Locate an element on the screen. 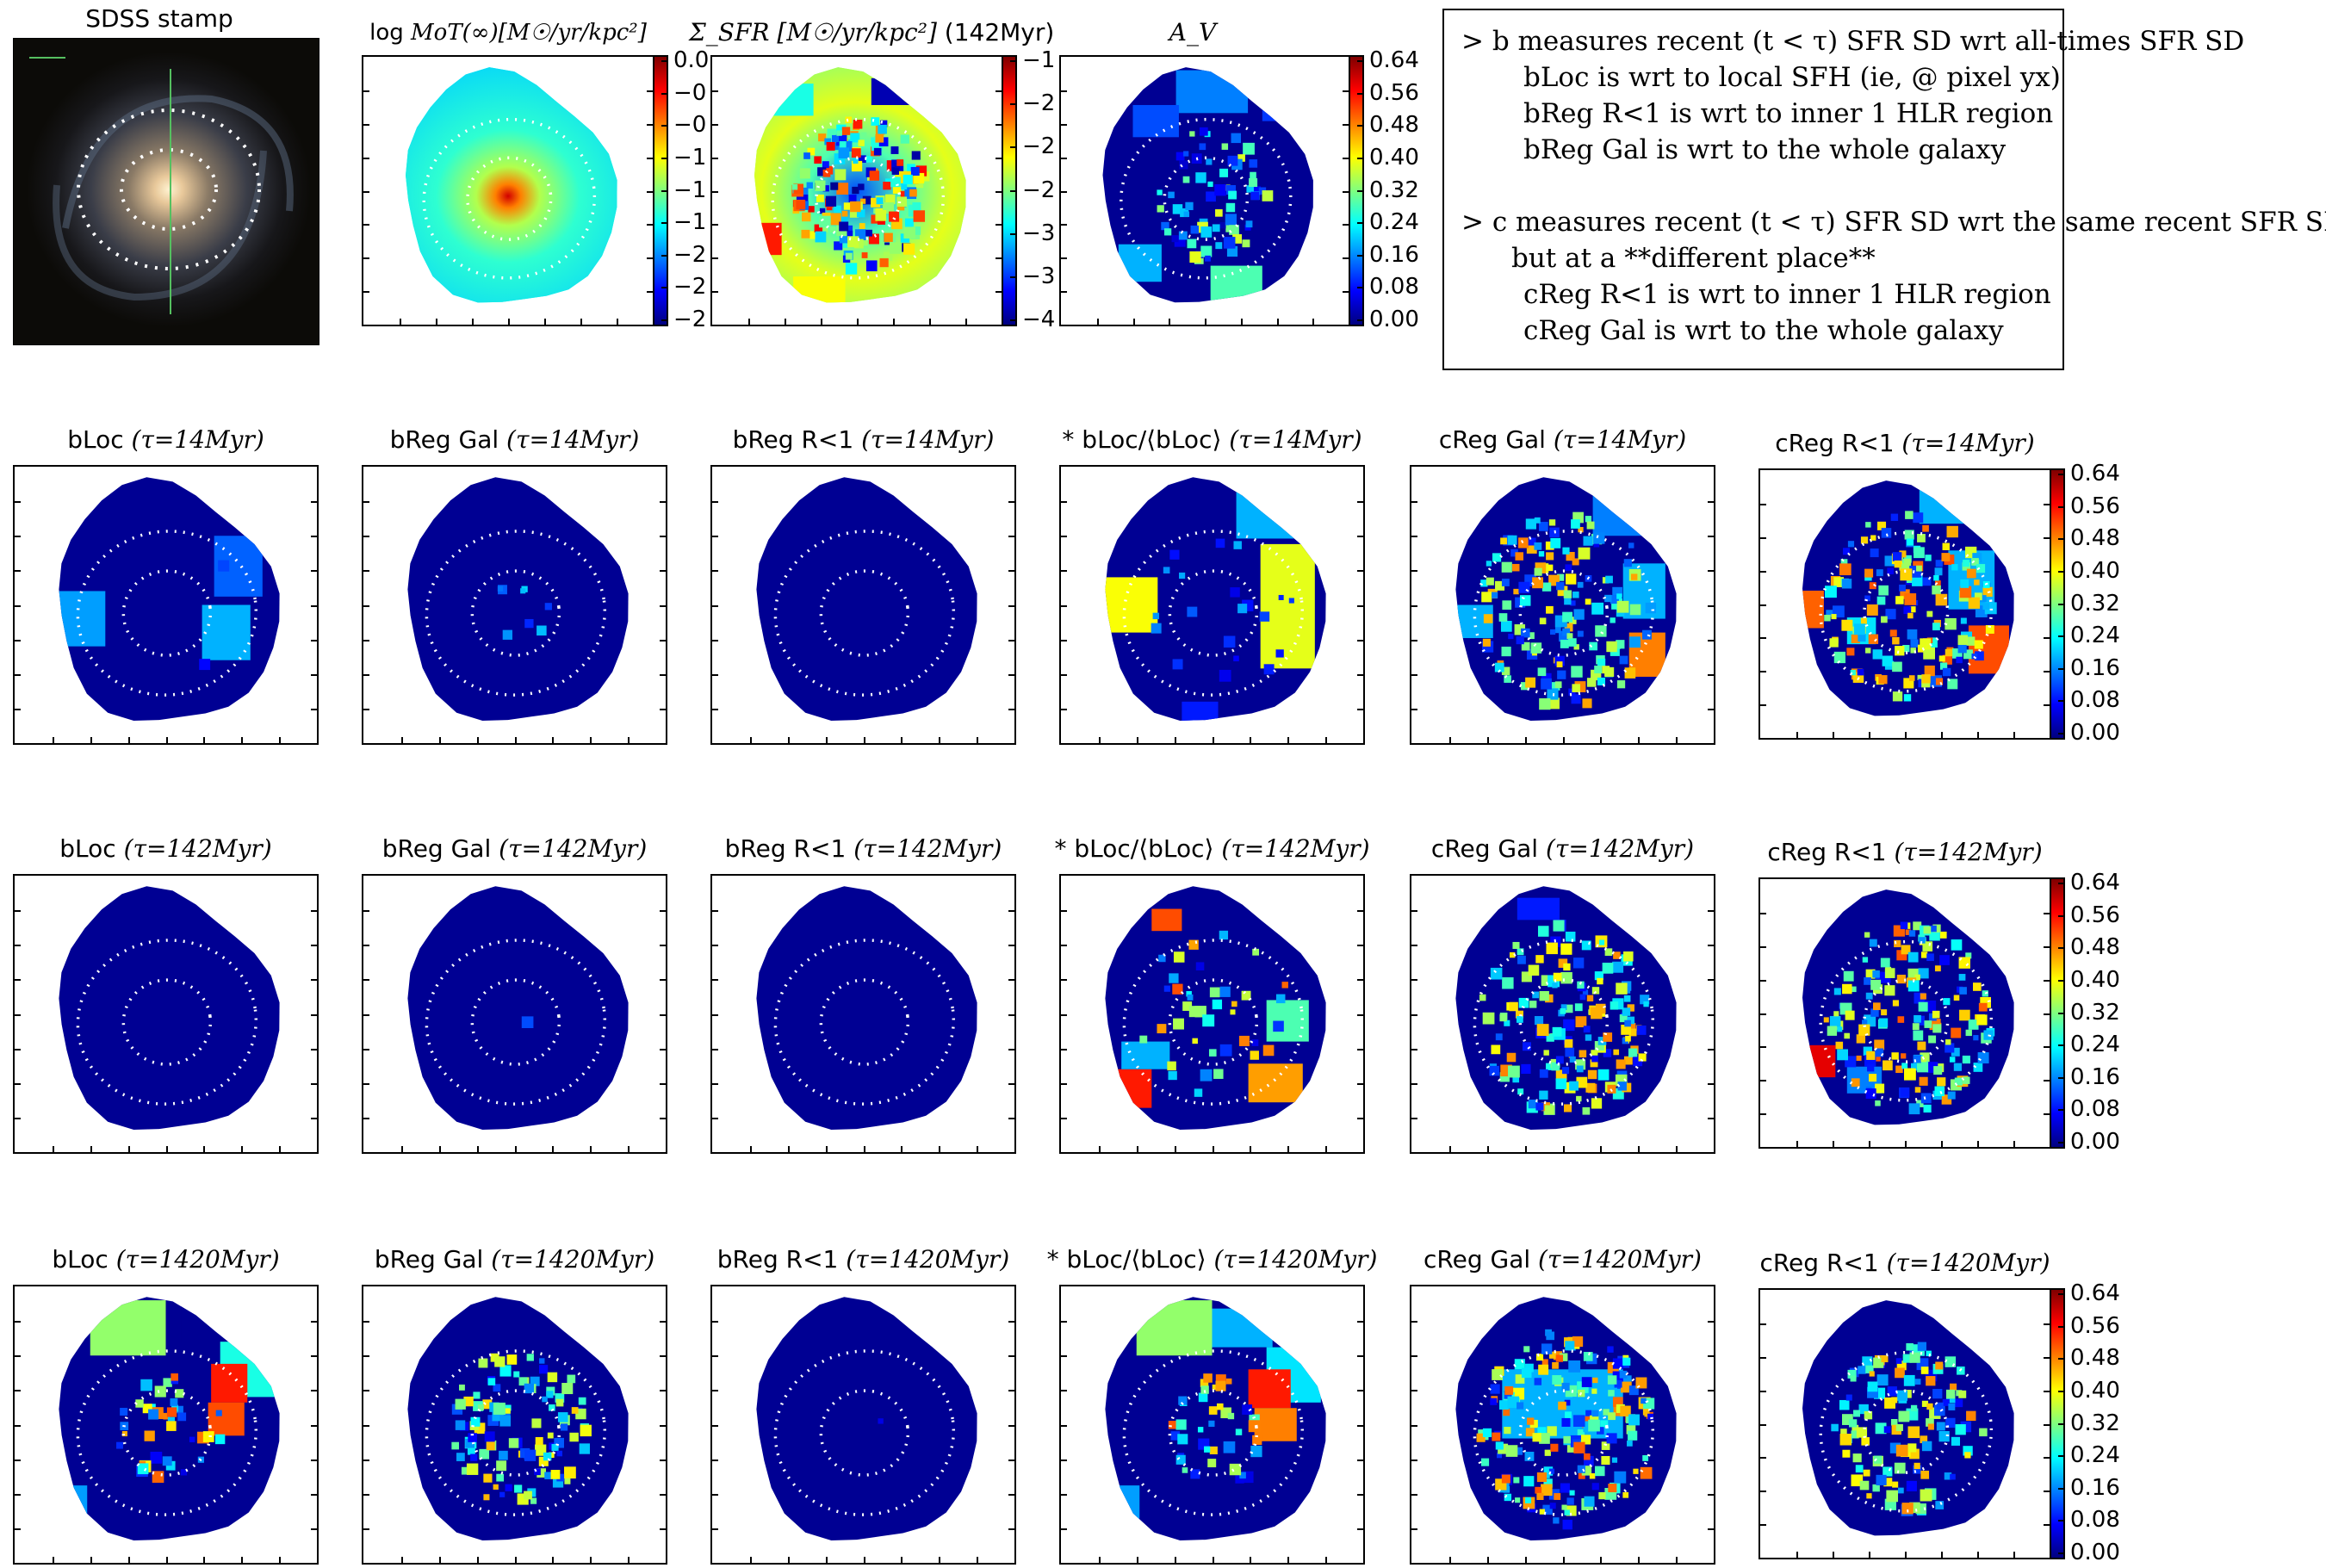  colorbar-tick-label: 0.48 is located at coordinates (2095, 538).